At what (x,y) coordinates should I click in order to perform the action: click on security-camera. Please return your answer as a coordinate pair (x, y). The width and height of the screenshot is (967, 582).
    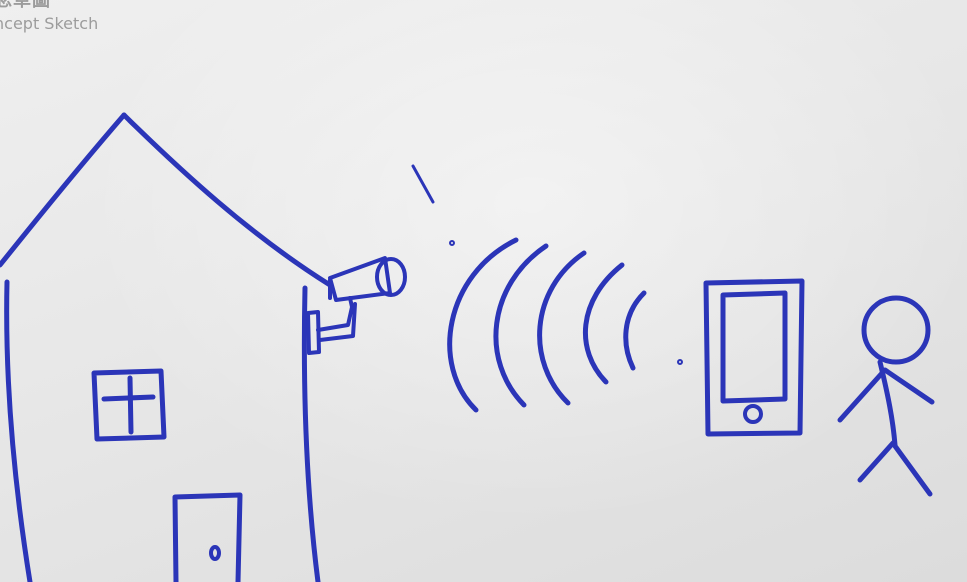
    Looking at the image, I should click on (356, 305).